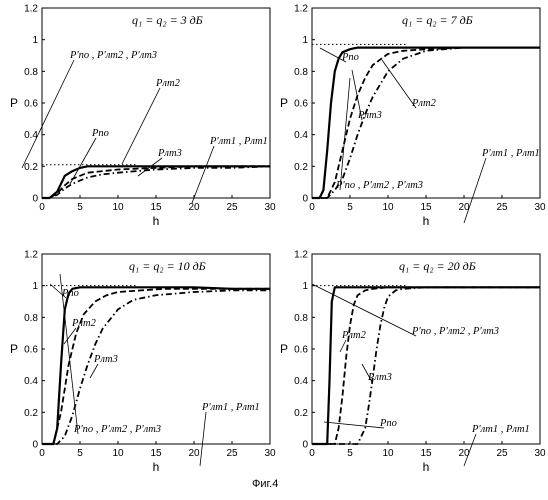 The height and width of the screenshot is (500, 548). What do you see at coordinates (437, 20) in the screenshot?
I see `chart-title: q₁ = q₂ = 7 дБ` at bounding box center [437, 20].